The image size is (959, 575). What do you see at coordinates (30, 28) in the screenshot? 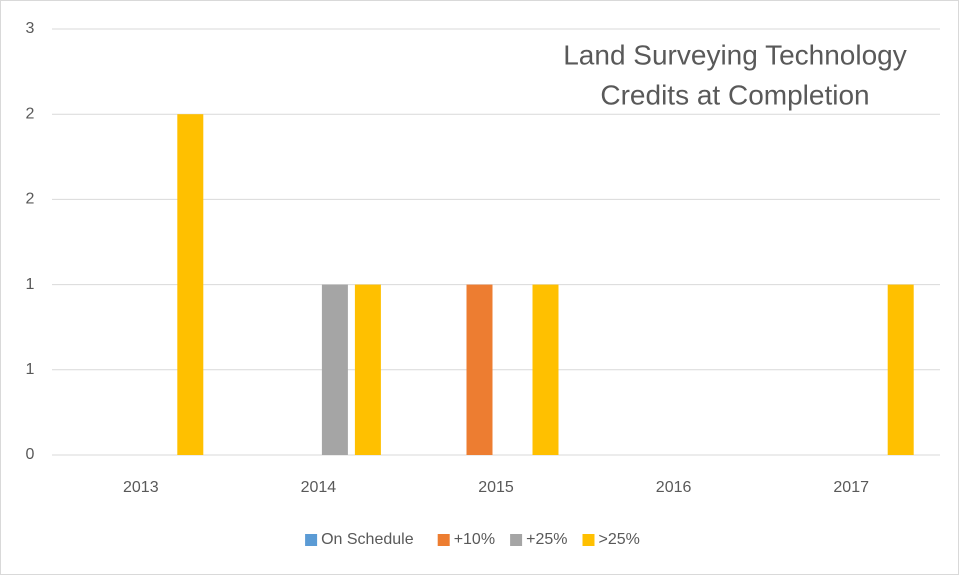
I see `y-tick-label: 3` at bounding box center [30, 28].